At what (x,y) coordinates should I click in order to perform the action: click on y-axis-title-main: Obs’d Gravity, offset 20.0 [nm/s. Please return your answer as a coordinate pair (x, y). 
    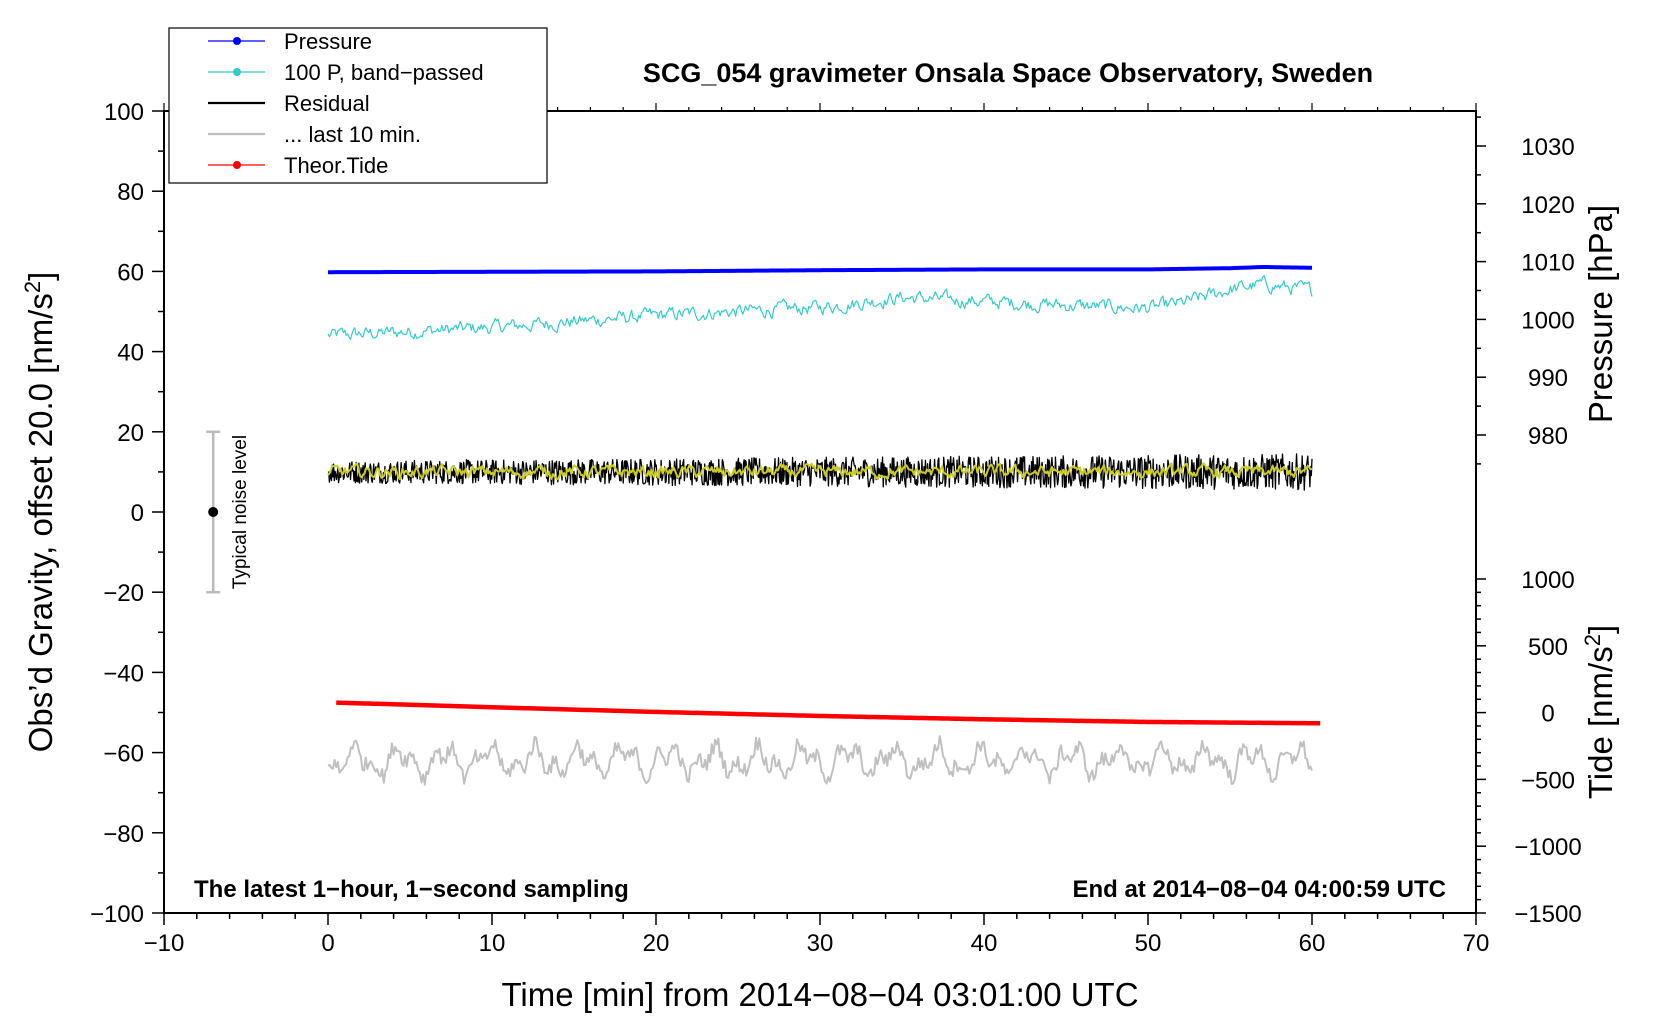
    Looking at the image, I should click on (40, 522).